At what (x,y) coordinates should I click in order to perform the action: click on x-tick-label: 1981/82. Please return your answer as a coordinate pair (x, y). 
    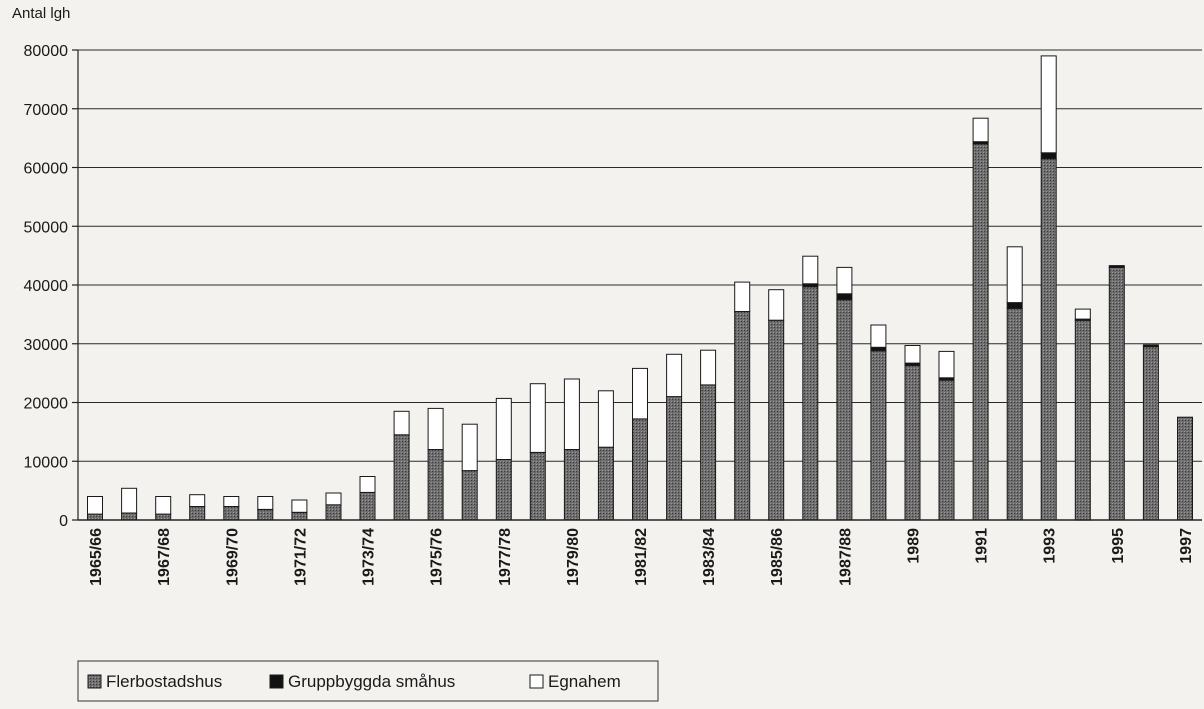
    Looking at the image, I should click on (641, 557).